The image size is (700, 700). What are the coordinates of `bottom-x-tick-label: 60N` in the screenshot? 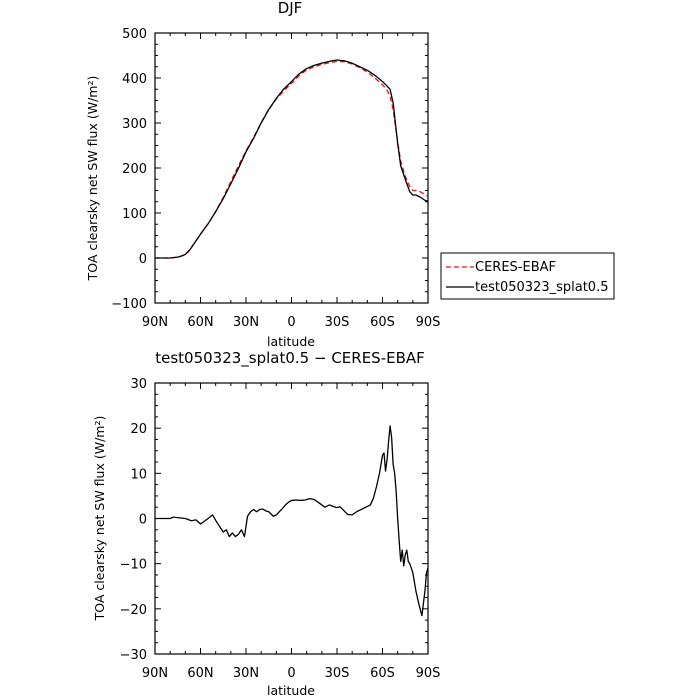 It's located at (200, 673).